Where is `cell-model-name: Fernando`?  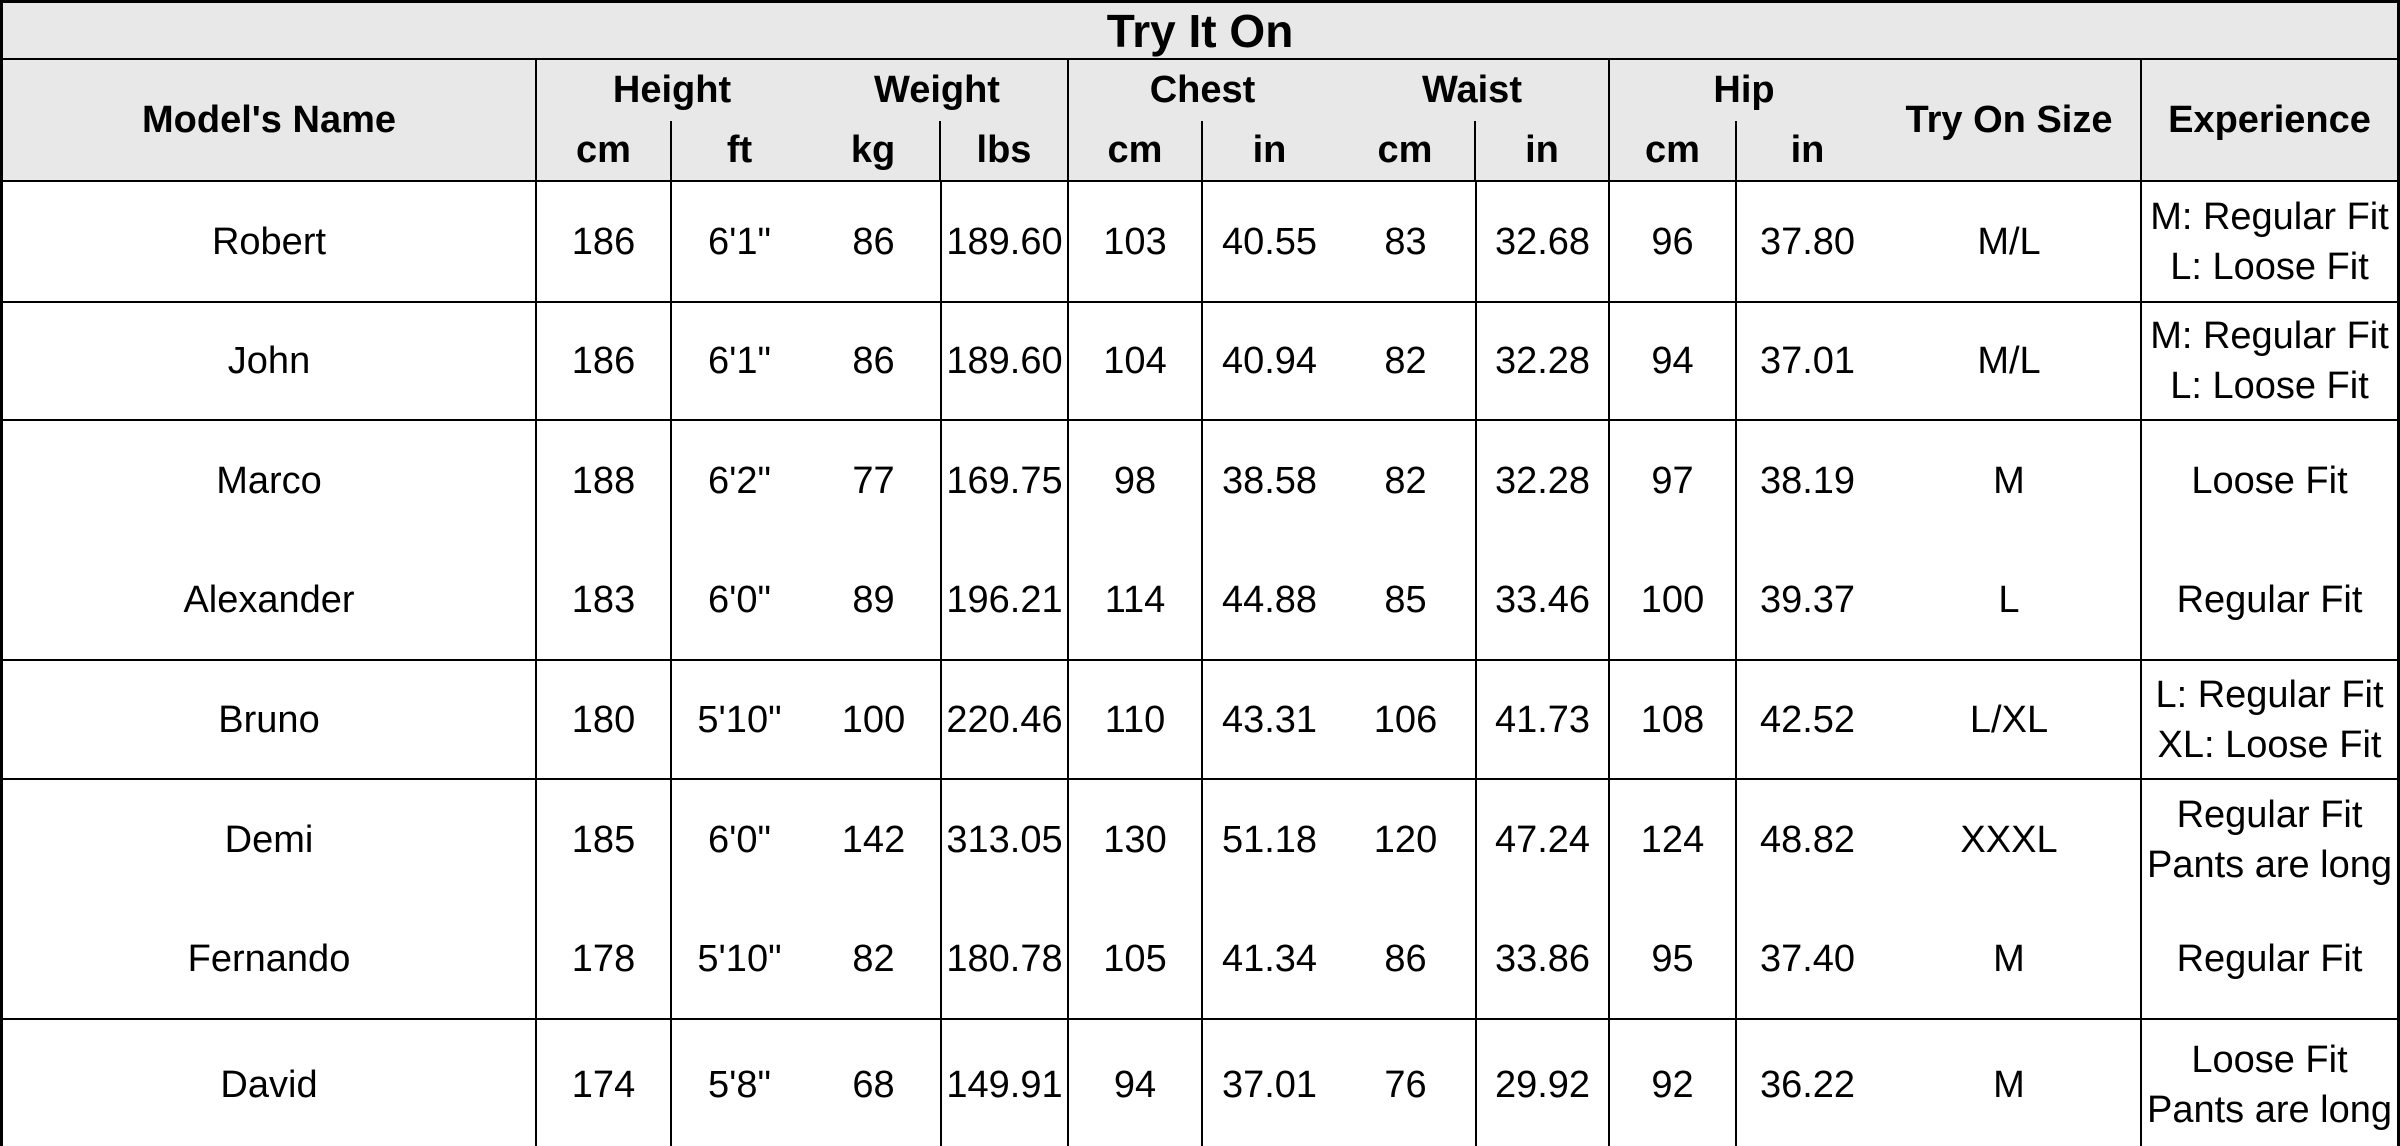
cell-model-name: Fernando is located at coordinates (269, 958).